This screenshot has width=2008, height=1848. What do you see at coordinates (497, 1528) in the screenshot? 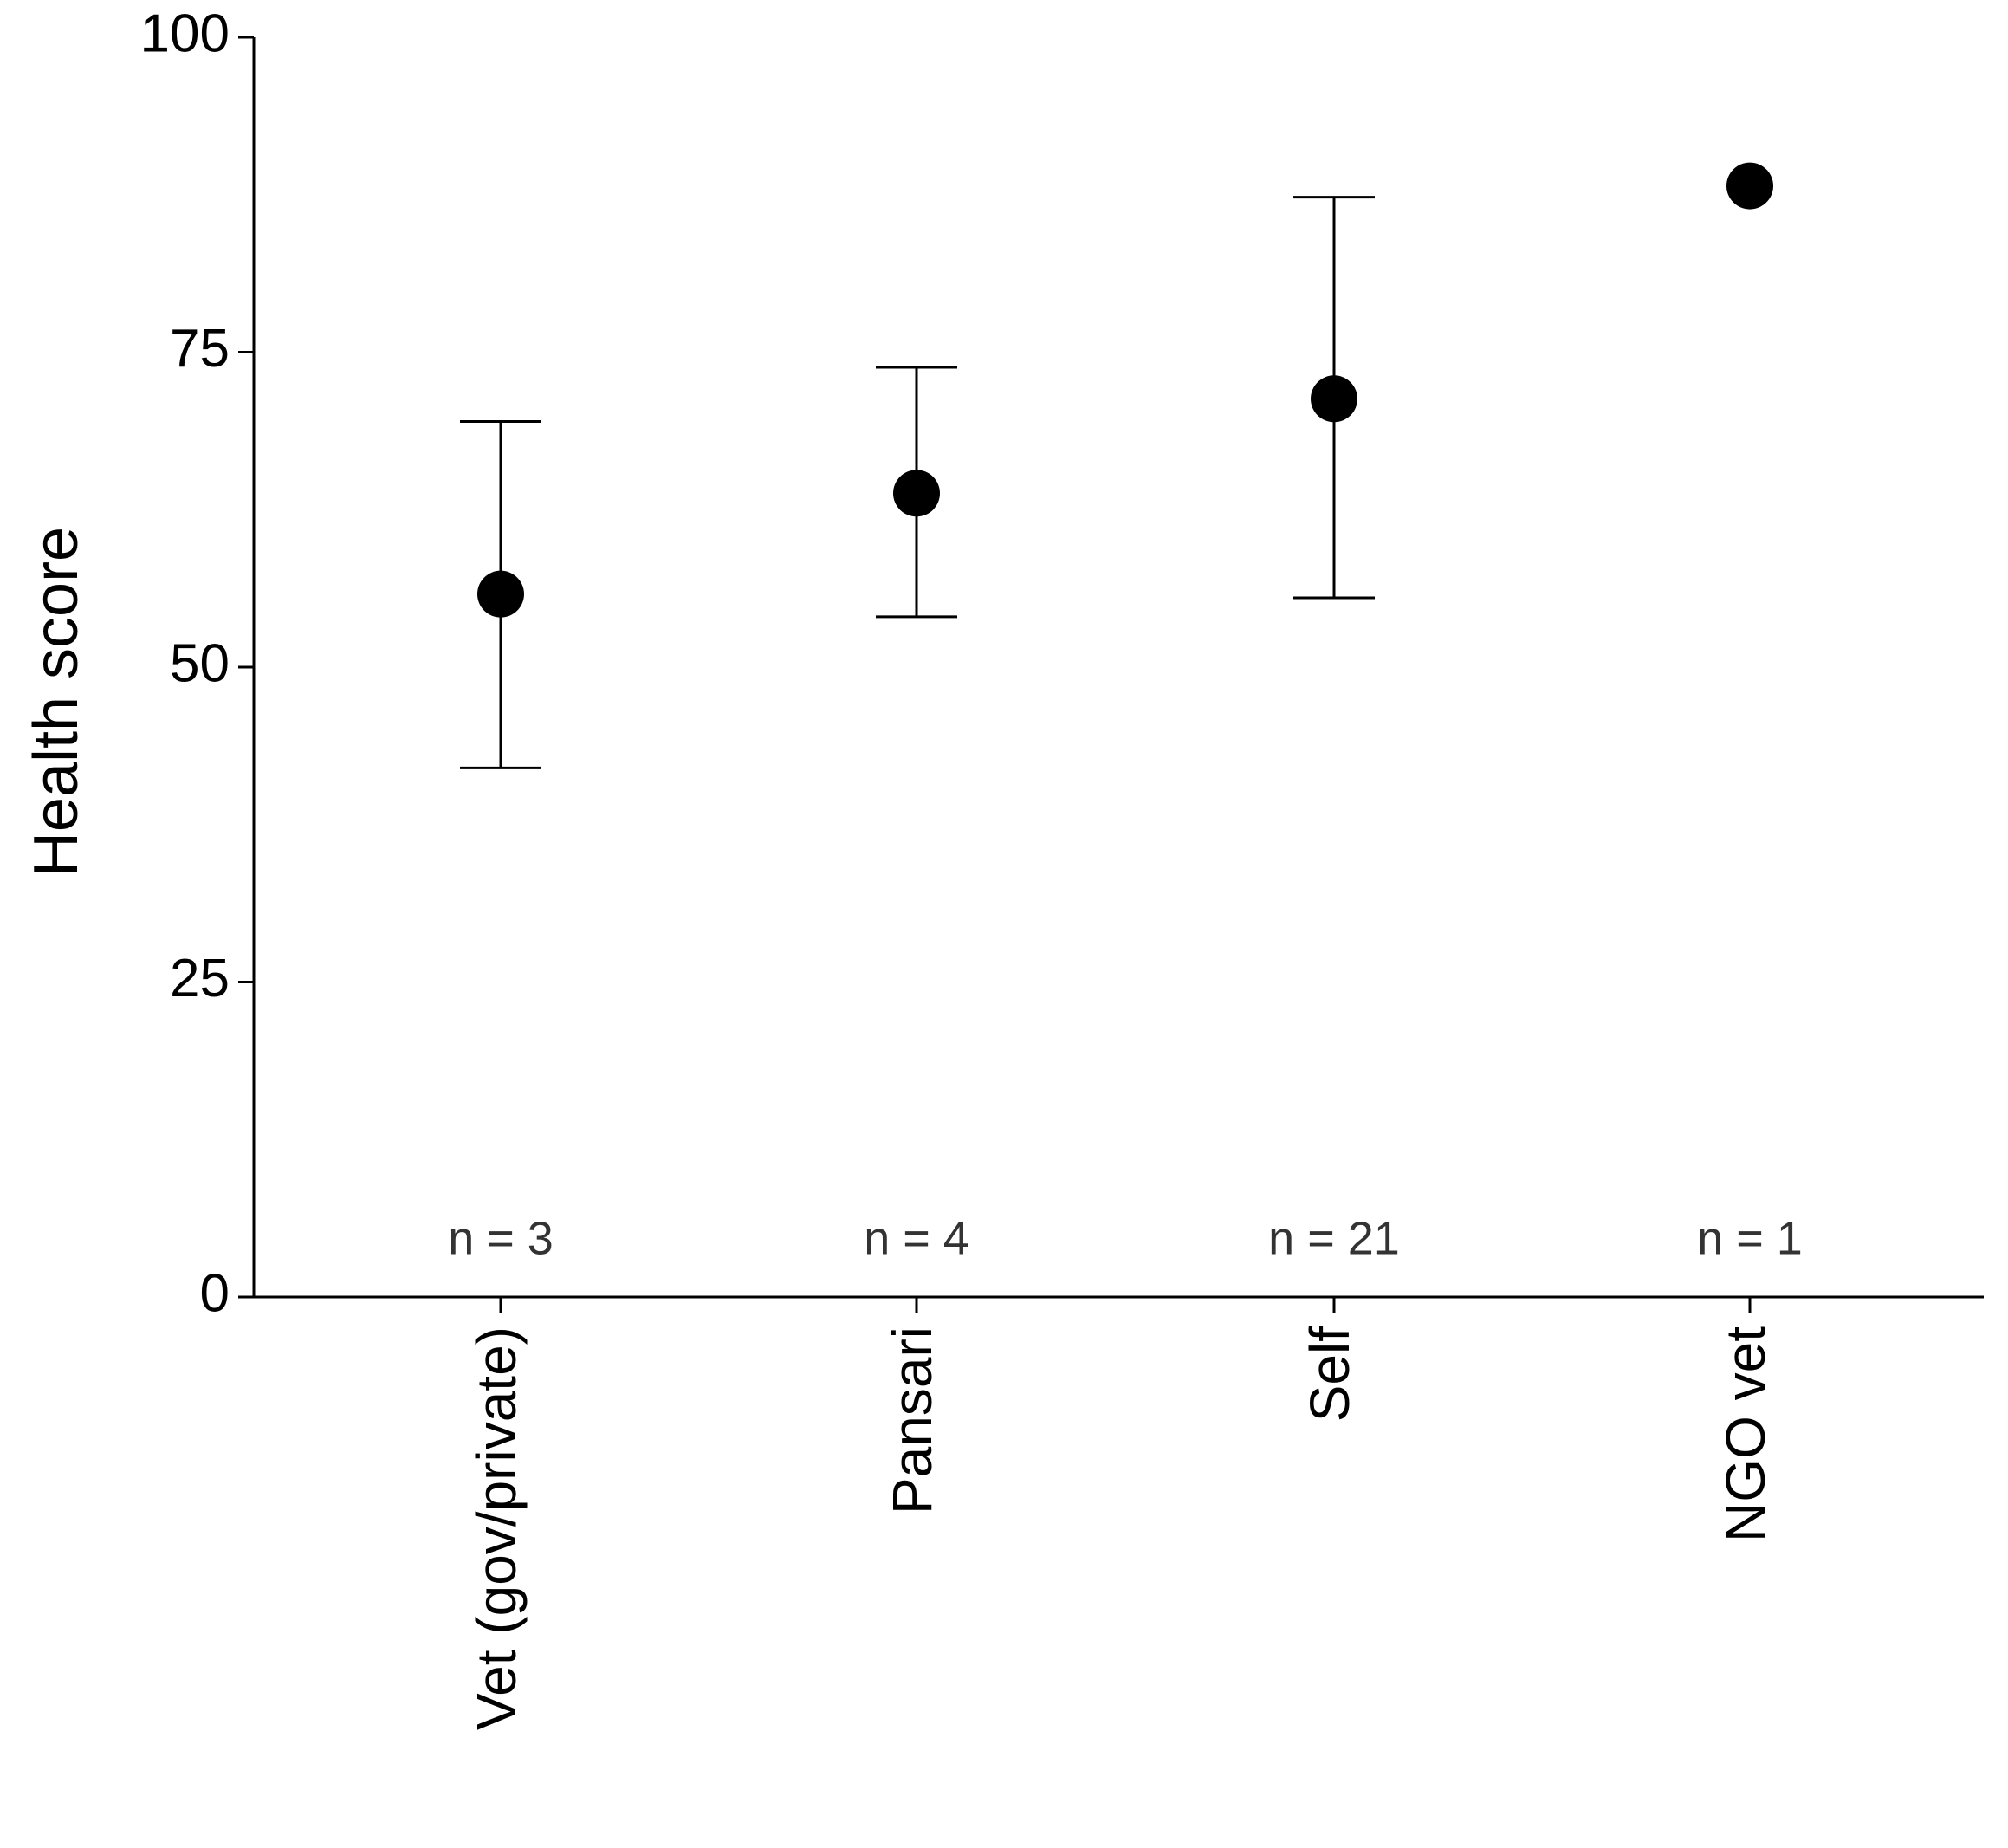
I see `x-category-label: Vet (gov/private)` at bounding box center [497, 1528].